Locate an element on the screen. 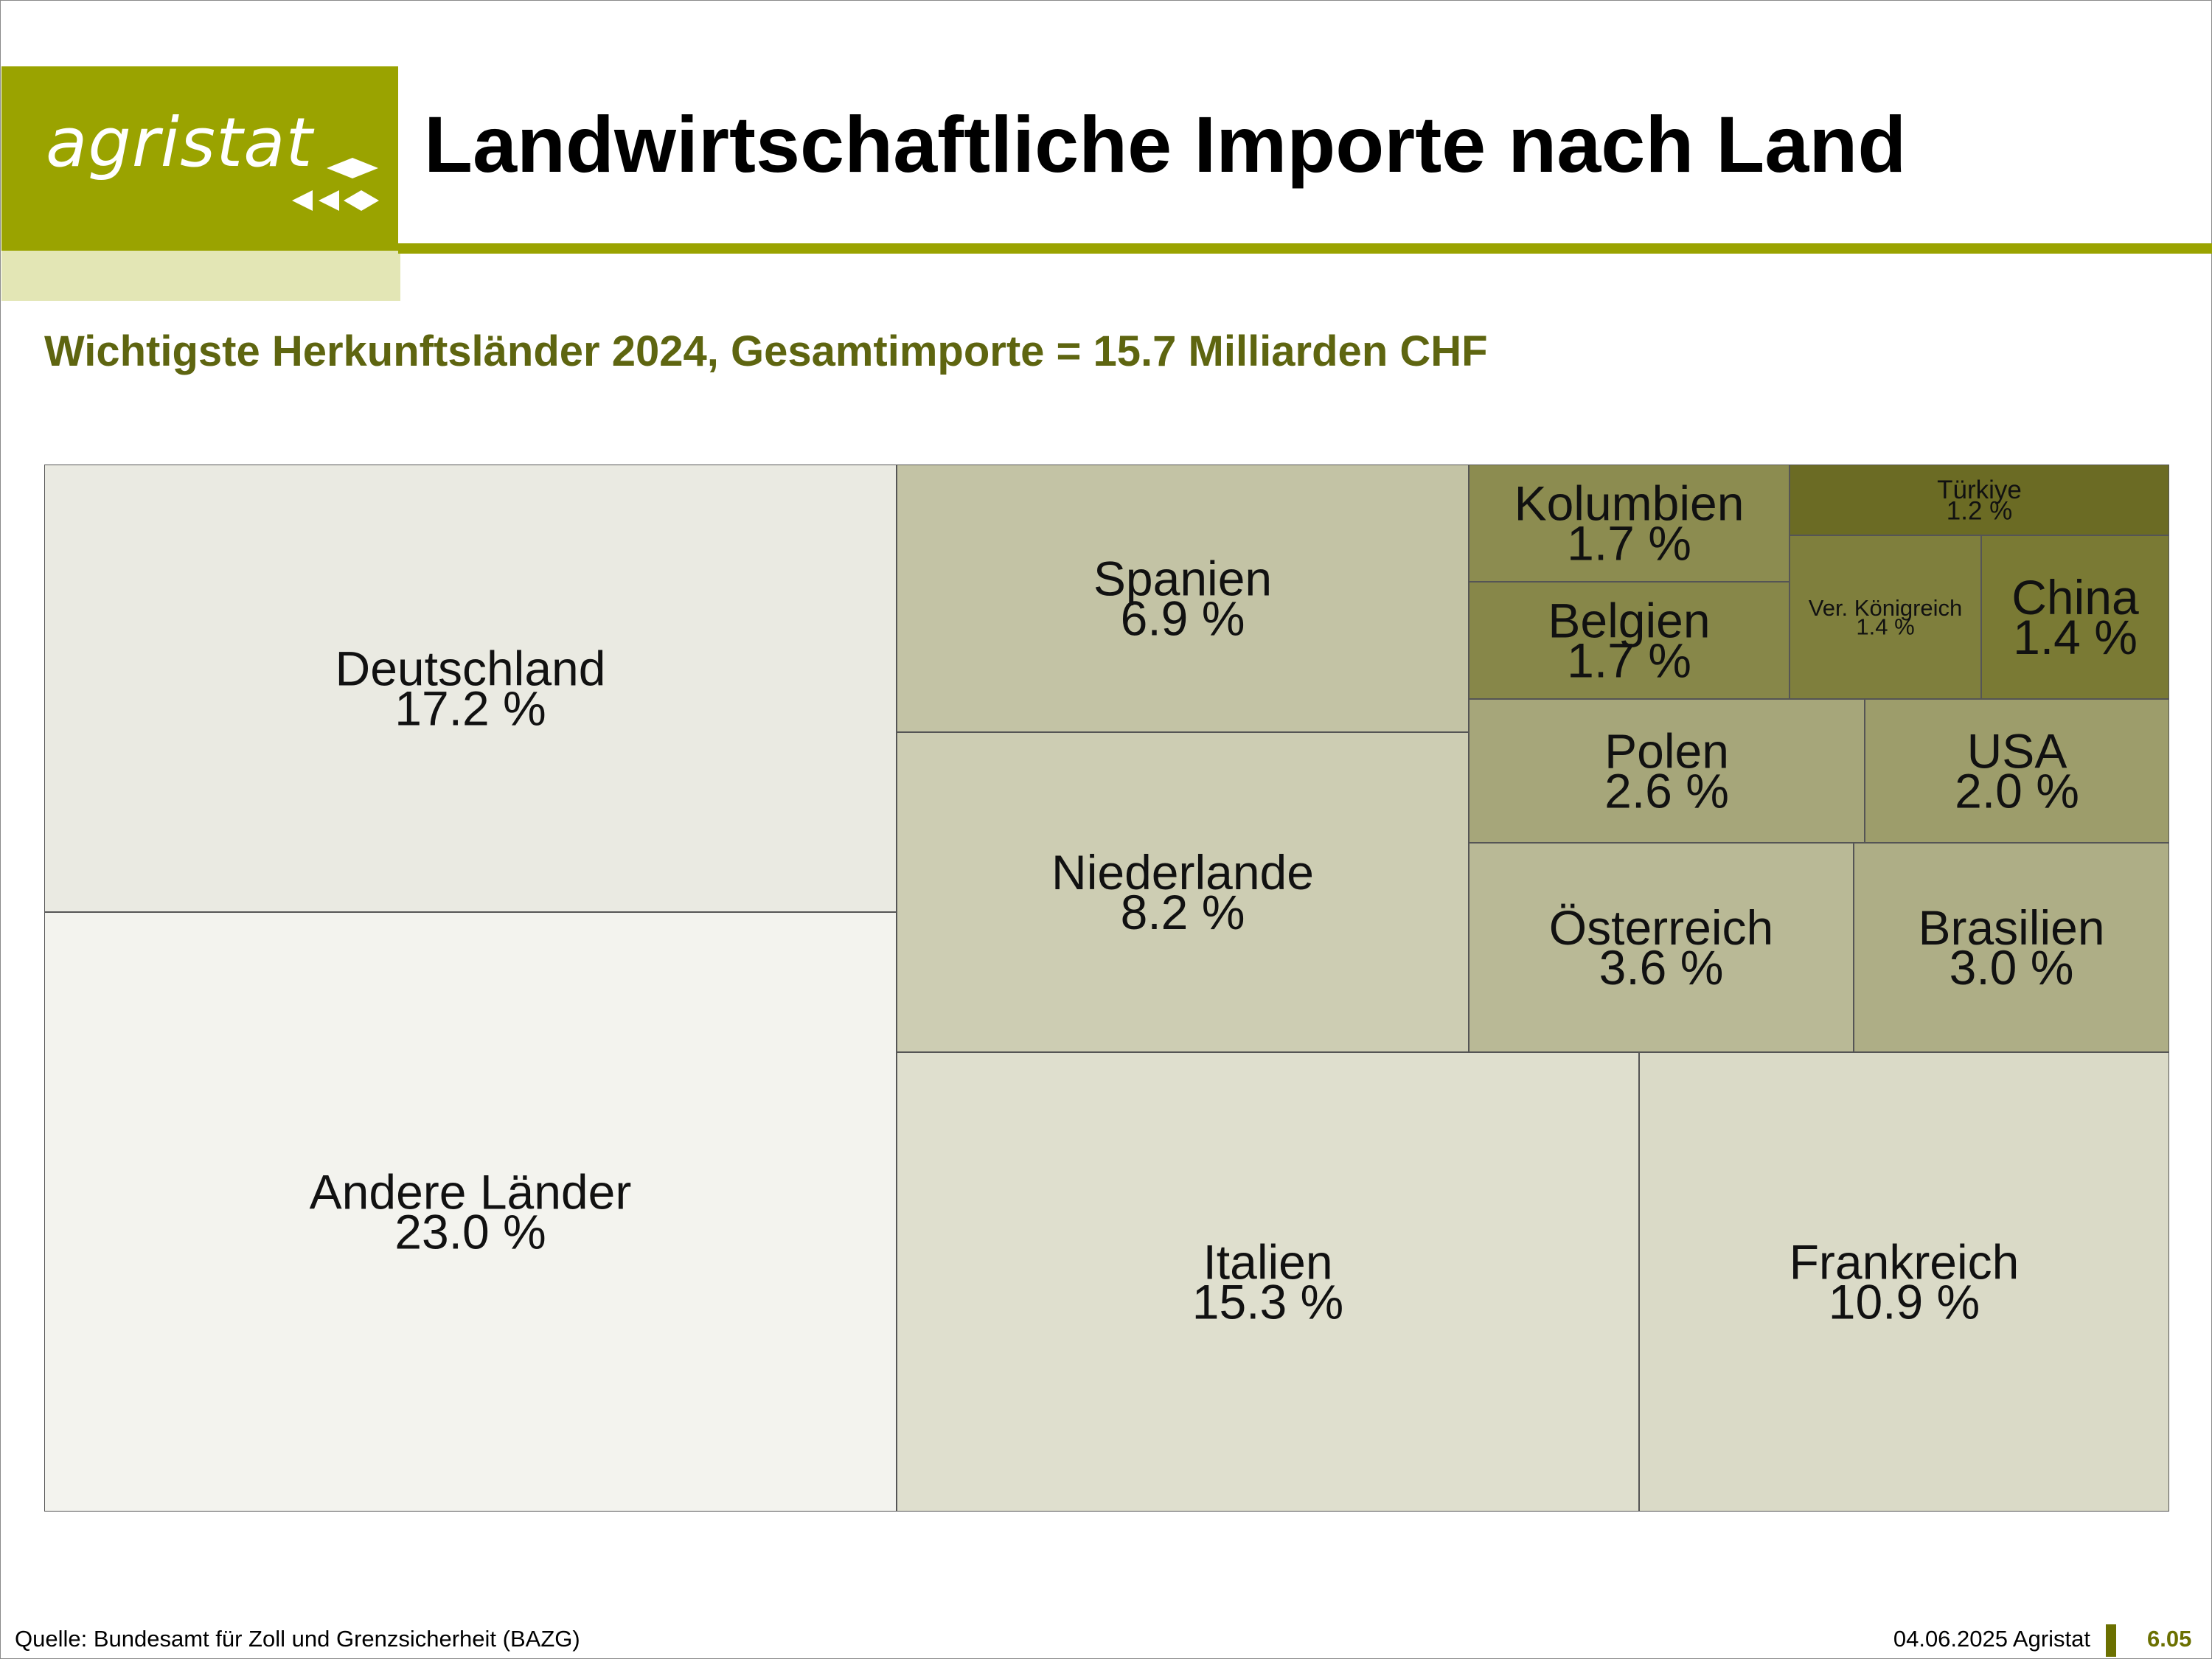  logo-diamond-icon is located at coordinates (335, 184).